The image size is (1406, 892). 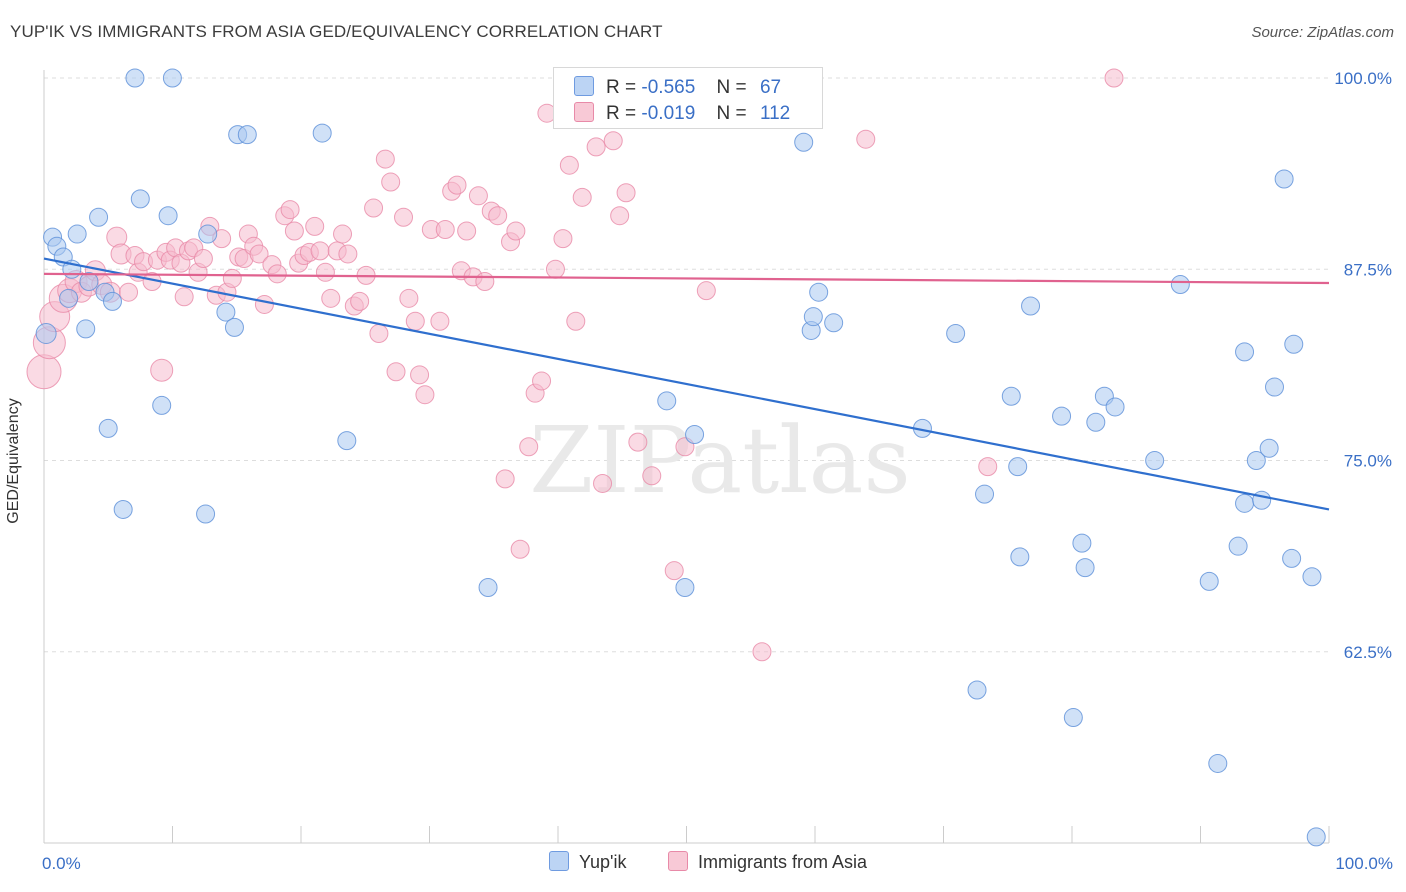 I want to click on watermark: ZIPatlas, so click(x=719, y=460).